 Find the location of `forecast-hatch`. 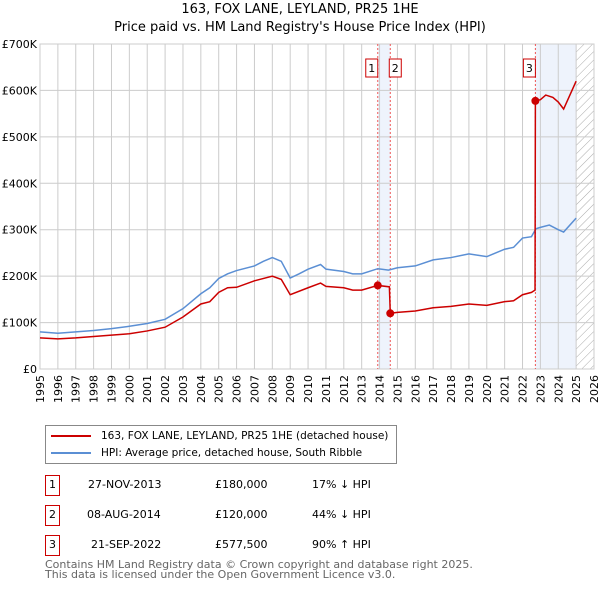

forecast-hatch is located at coordinates (585, 206).